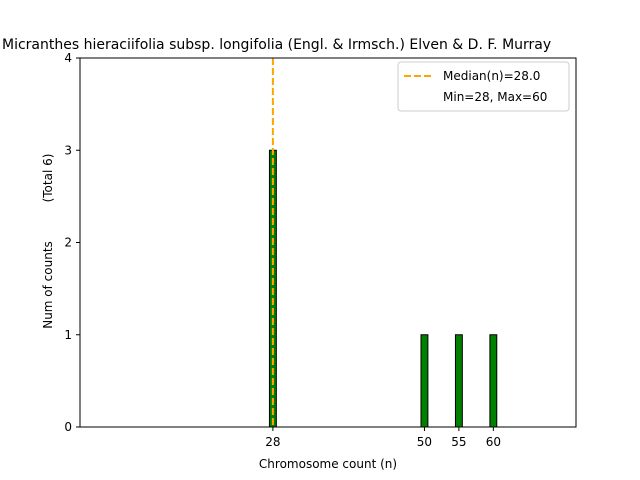 This screenshot has width=640, height=480. I want to click on x-tick-label-50: 50, so click(424, 442).